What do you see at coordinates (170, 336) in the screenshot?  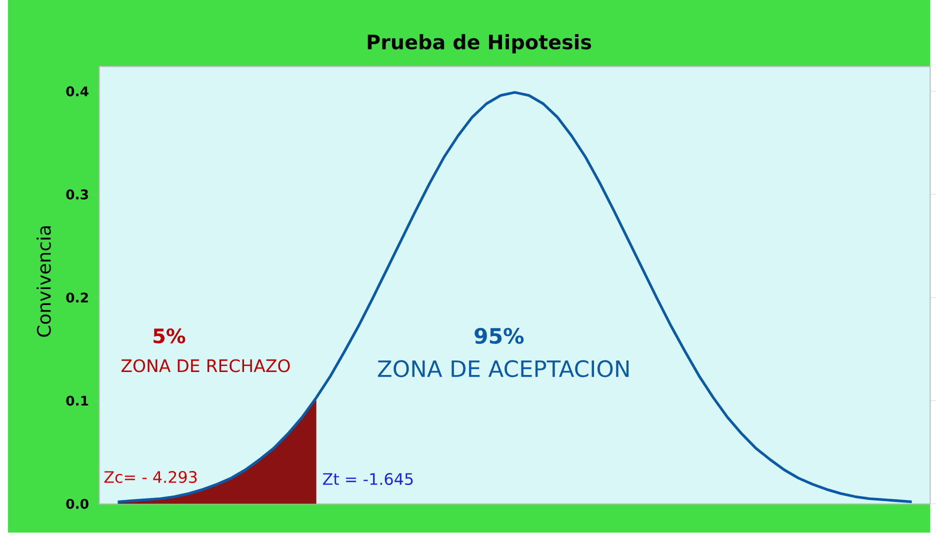 I see `annotation: 5%` at bounding box center [170, 336].